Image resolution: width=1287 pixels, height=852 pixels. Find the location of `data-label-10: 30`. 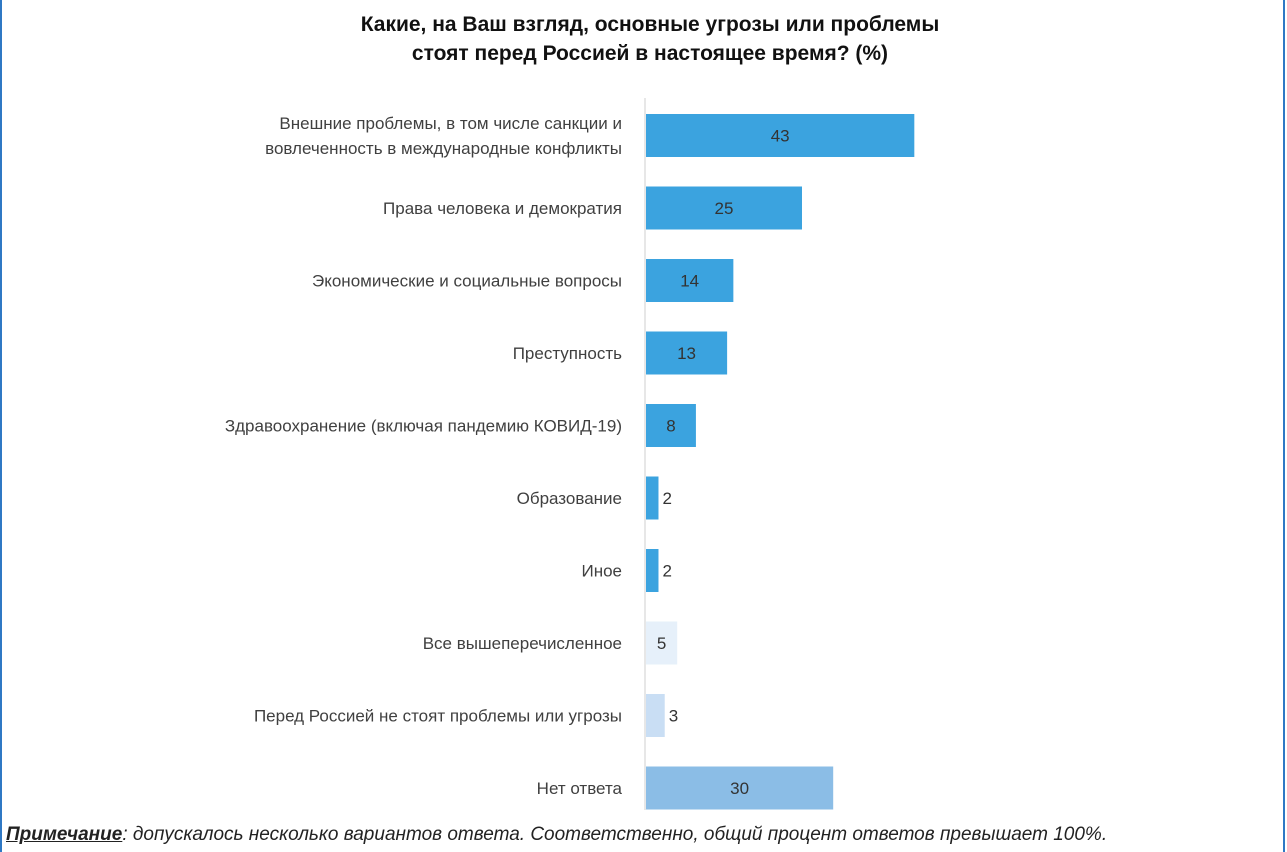

data-label-10: 30 is located at coordinates (739, 788).